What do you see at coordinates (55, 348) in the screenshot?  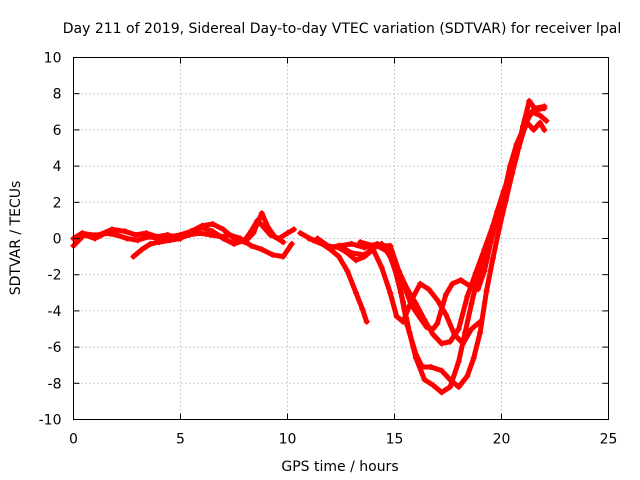 I see `y-tick-label: -6` at bounding box center [55, 348].